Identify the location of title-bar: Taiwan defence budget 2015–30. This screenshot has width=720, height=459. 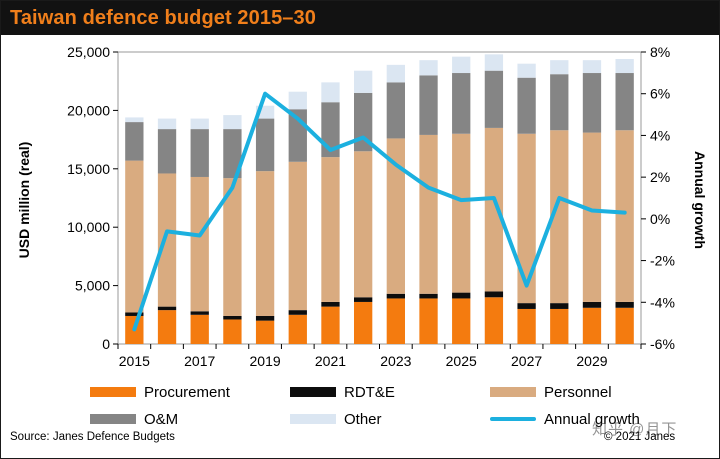
(360, 18).